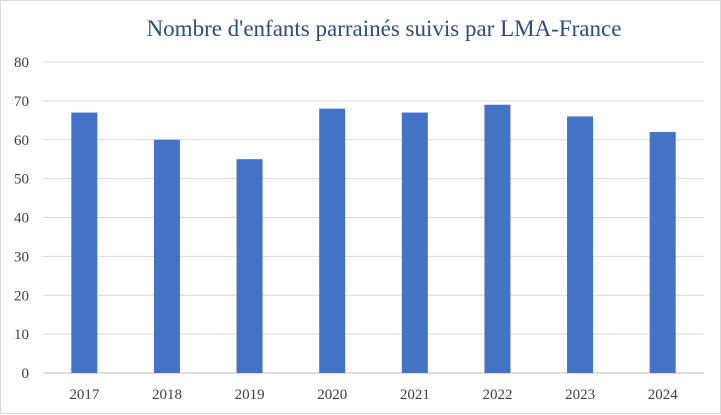 The height and width of the screenshot is (415, 721). What do you see at coordinates (21, 63) in the screenshot?
I see `y-tick-label: 80` at bounding box center [21, 63].